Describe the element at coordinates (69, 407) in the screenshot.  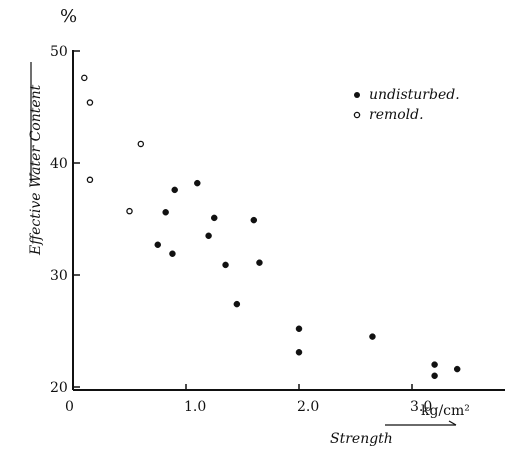
I see `x-tick-label: 0` at that location.